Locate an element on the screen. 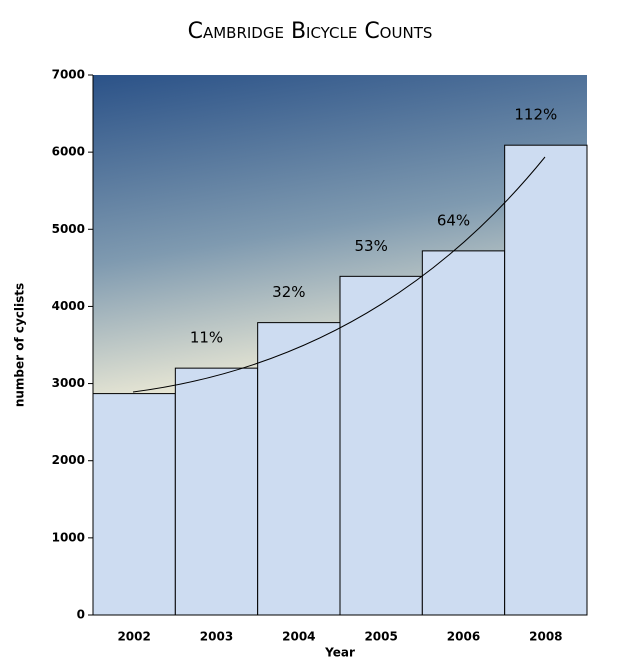 This screenshot has height=660, width=622. x-tick-label: 2003 is located at coordinates (216, 637).